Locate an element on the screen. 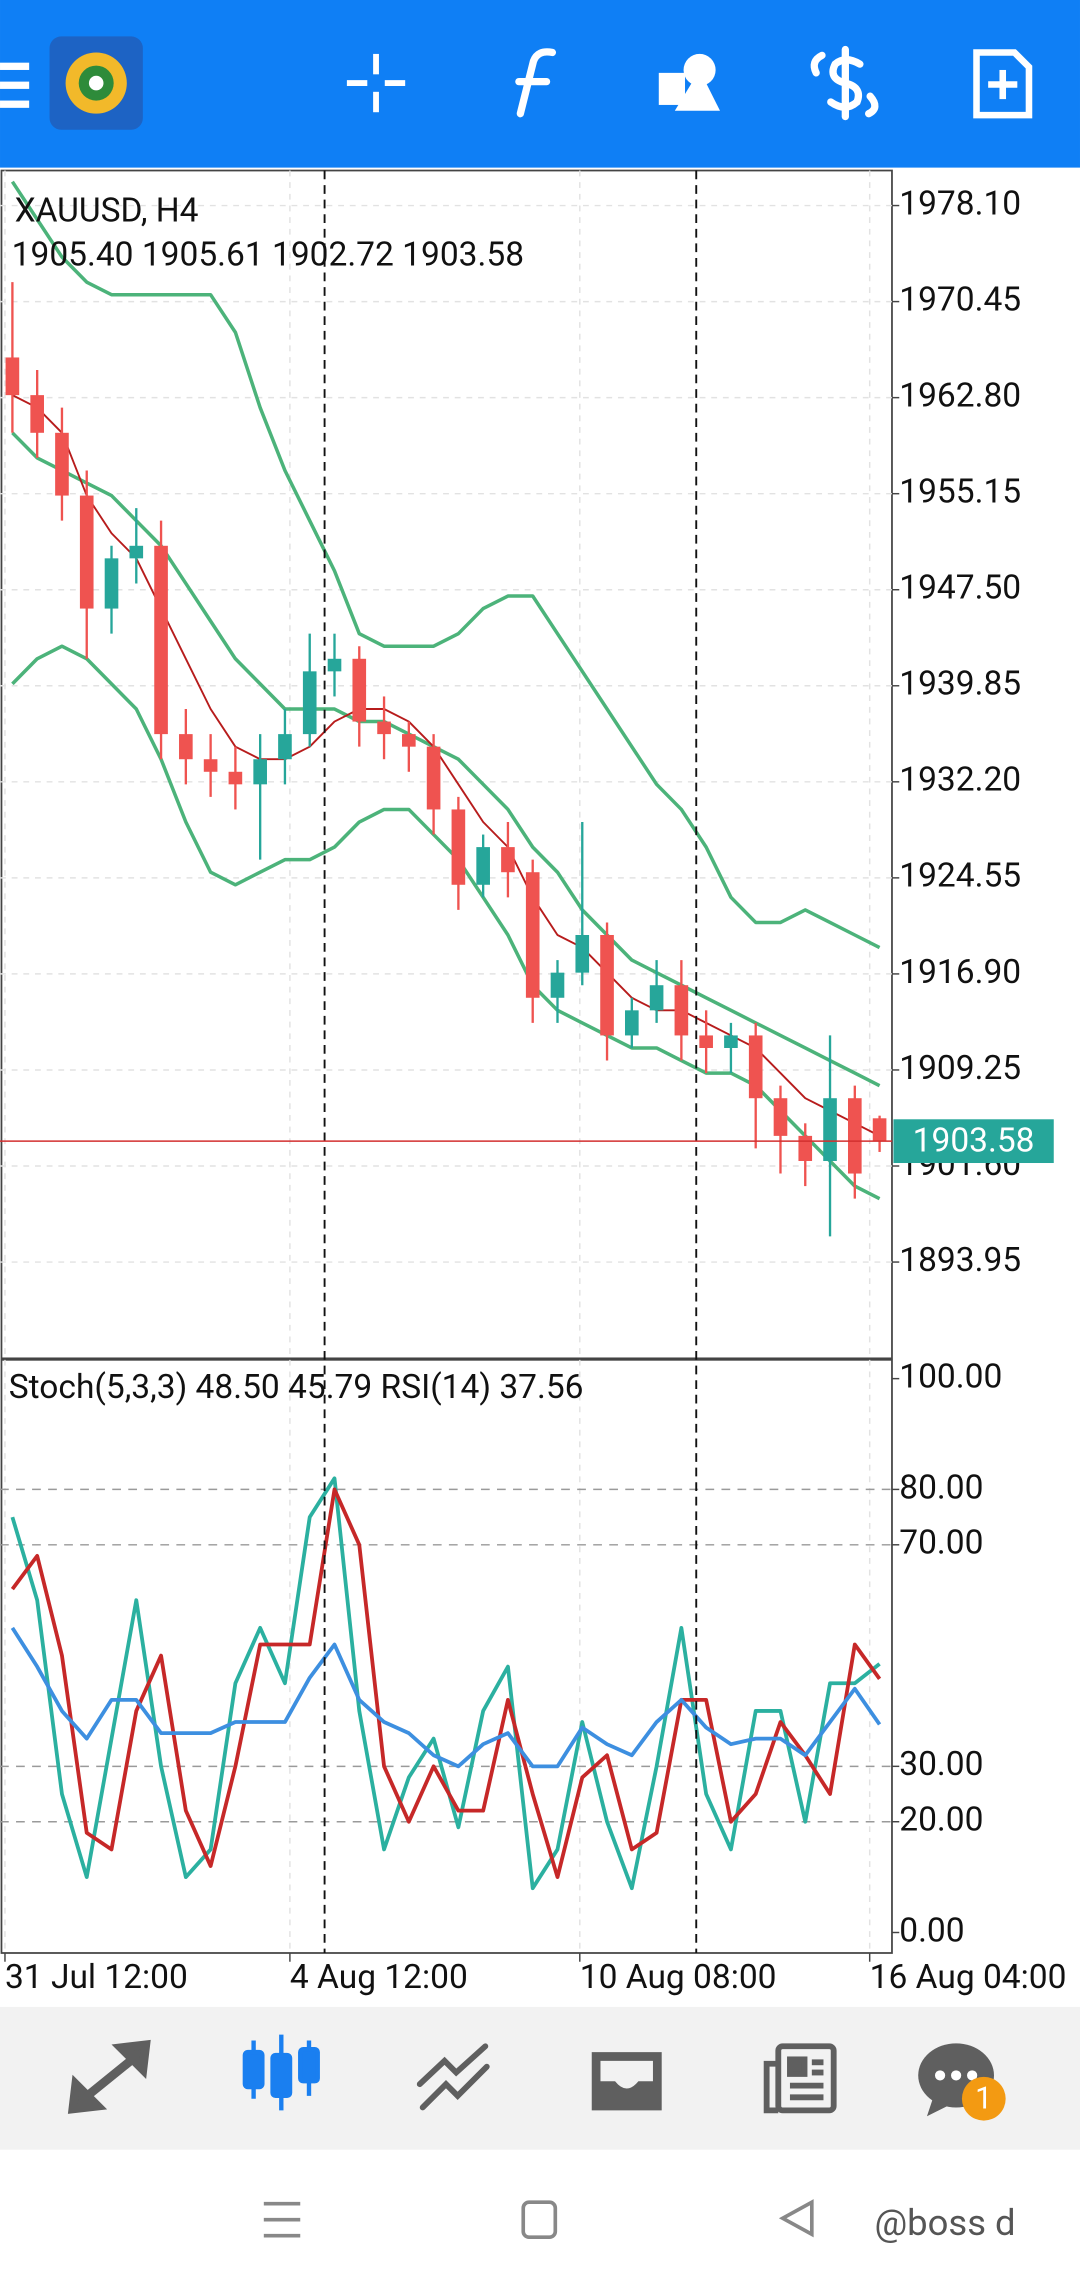  watermark: @boss d is located at coordinates (944, 2222).